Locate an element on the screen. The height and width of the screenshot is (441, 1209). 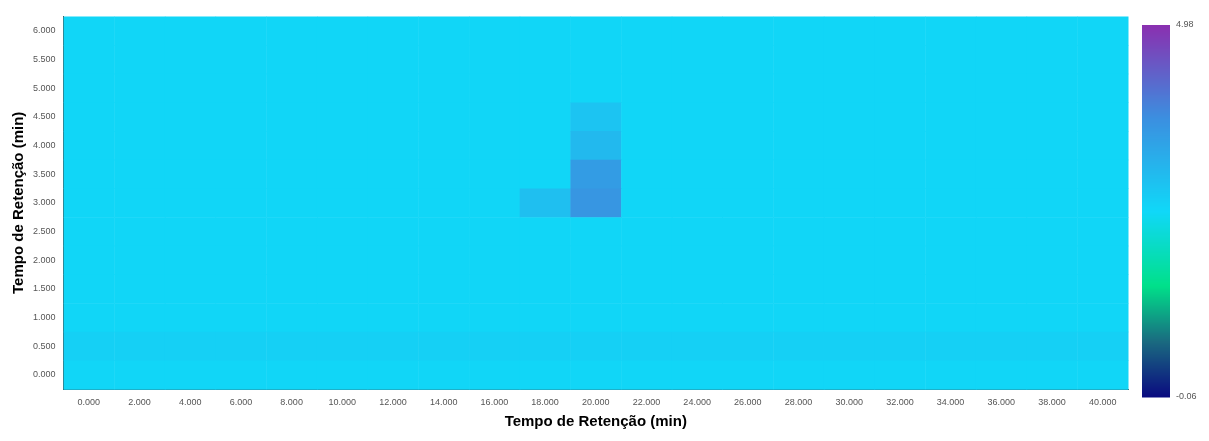
x-tick-label: 34.000 is located at coordinates (950, 402).